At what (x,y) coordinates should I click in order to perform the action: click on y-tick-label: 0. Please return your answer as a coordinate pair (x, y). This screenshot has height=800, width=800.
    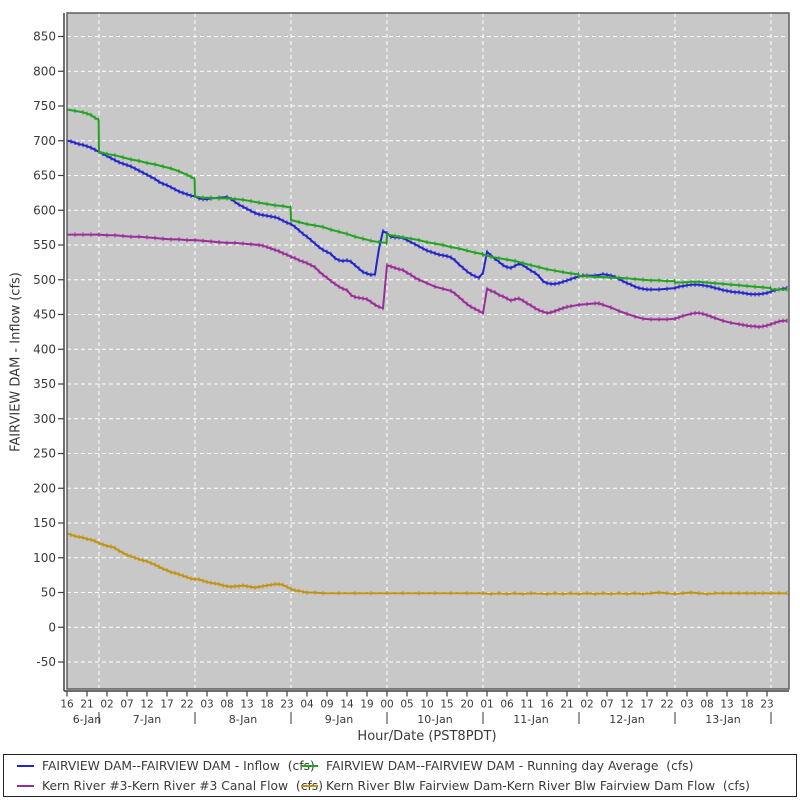
    Looking at the image, I should click on (52, 627).